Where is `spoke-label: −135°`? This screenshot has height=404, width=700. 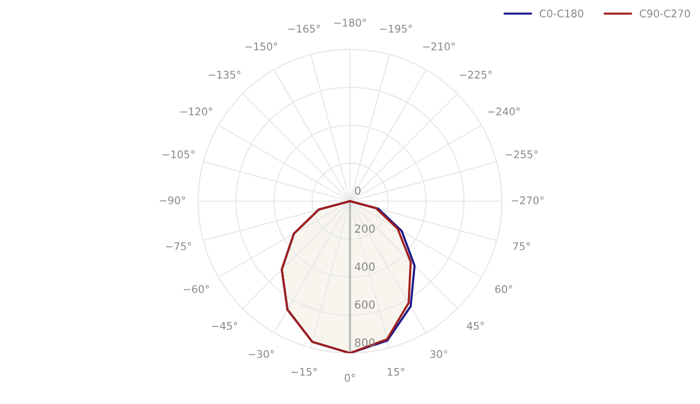 spoke-label: −135° is located at coordinates (224, 74).